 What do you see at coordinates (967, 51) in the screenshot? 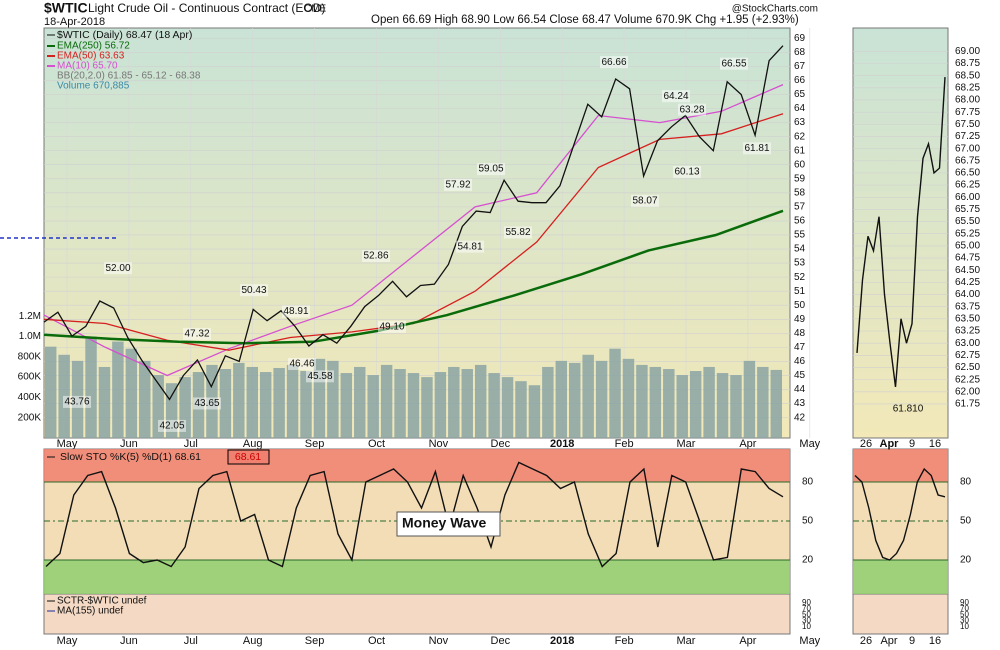
I see `y-tick-label: 69.00` at bounding box center [967, 51].